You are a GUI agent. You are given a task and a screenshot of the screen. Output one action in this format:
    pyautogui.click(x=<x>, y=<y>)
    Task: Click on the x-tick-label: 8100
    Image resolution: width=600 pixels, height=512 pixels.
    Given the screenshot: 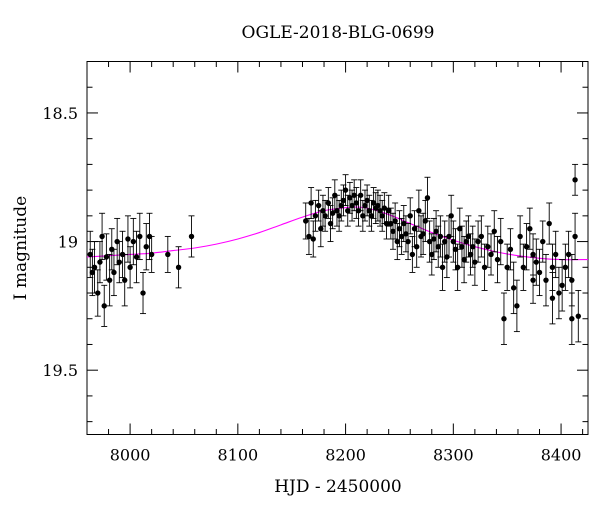 What is the action you would take?
    pyautogui.click(x=237, y=455)
    